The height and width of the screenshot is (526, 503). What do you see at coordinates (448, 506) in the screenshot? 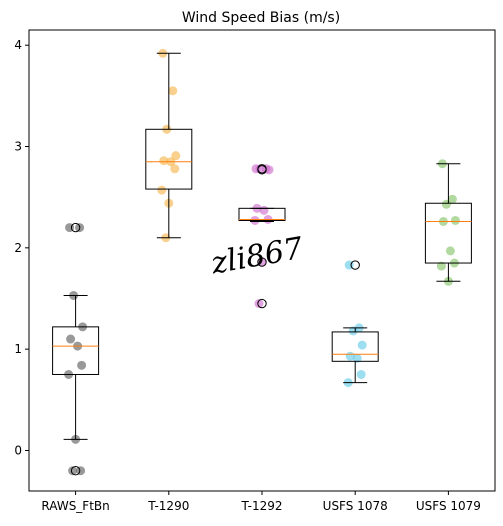
I see `x-tick-label: USFS 1079` at bounding box center [448, 506].